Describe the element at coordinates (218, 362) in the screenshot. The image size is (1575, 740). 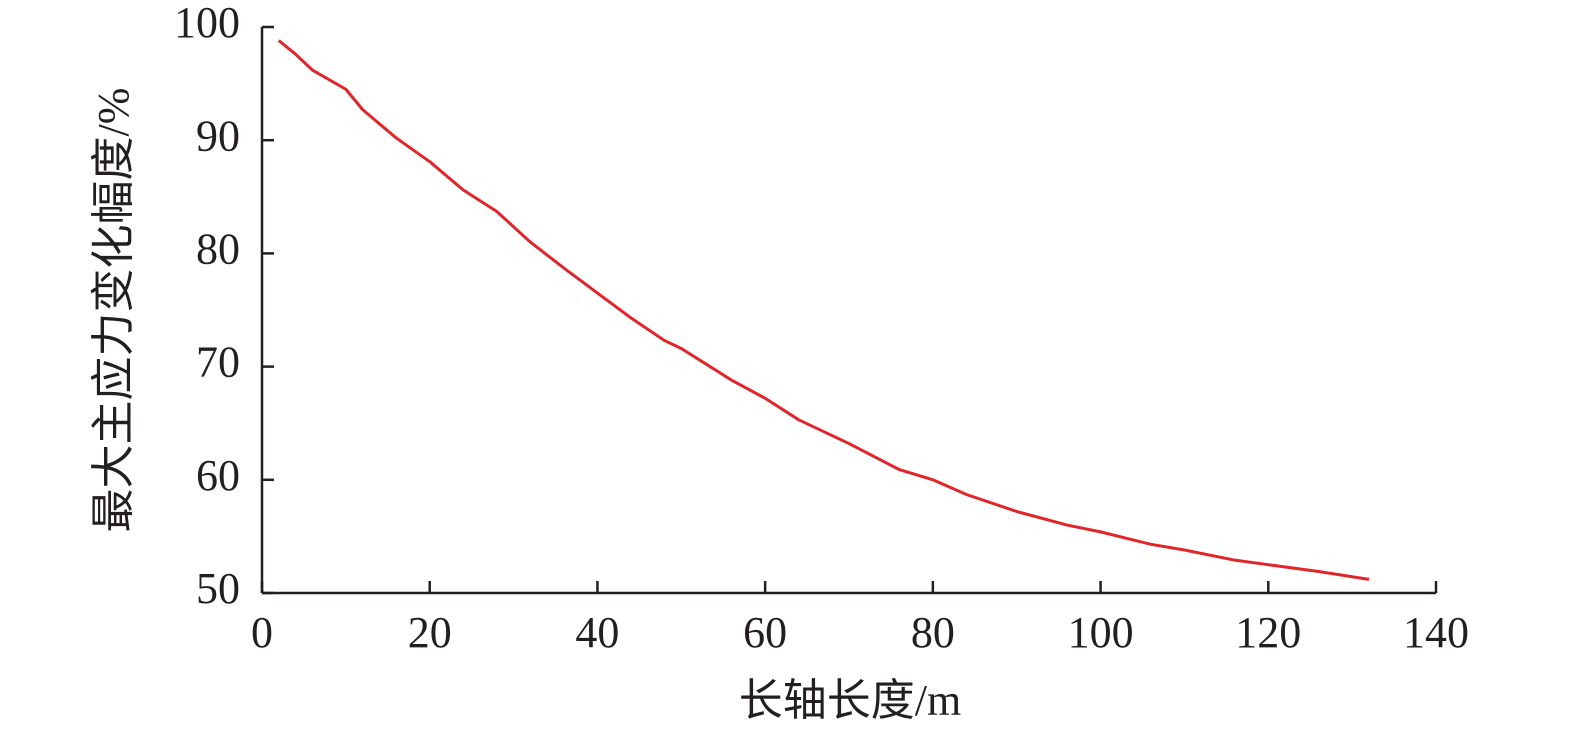
I see `y-tick-label: 70` at that location.